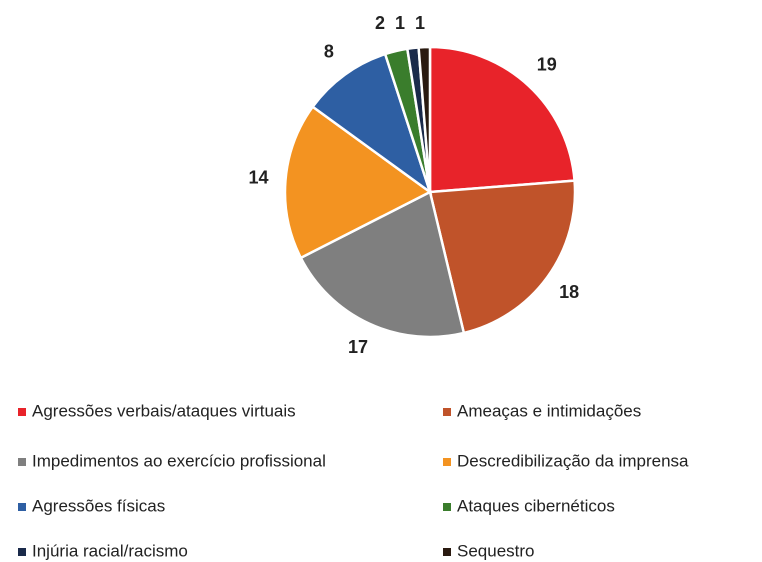 The height and width of the screenshot is (562, 762). What do you see at coordinates (569, 292) in the screenshot?
I see `data-label: 18` at bounding box center [569, 292].